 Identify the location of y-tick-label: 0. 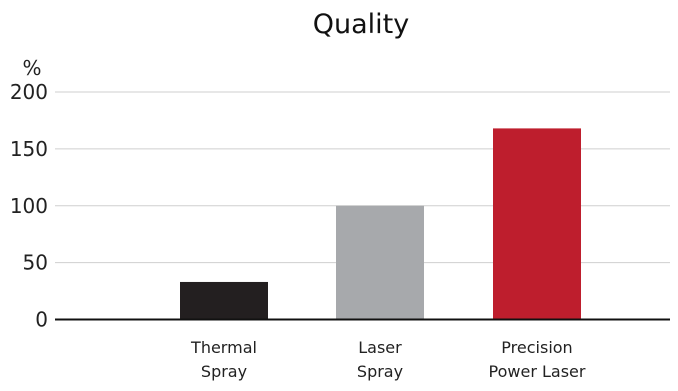
(41, 320).